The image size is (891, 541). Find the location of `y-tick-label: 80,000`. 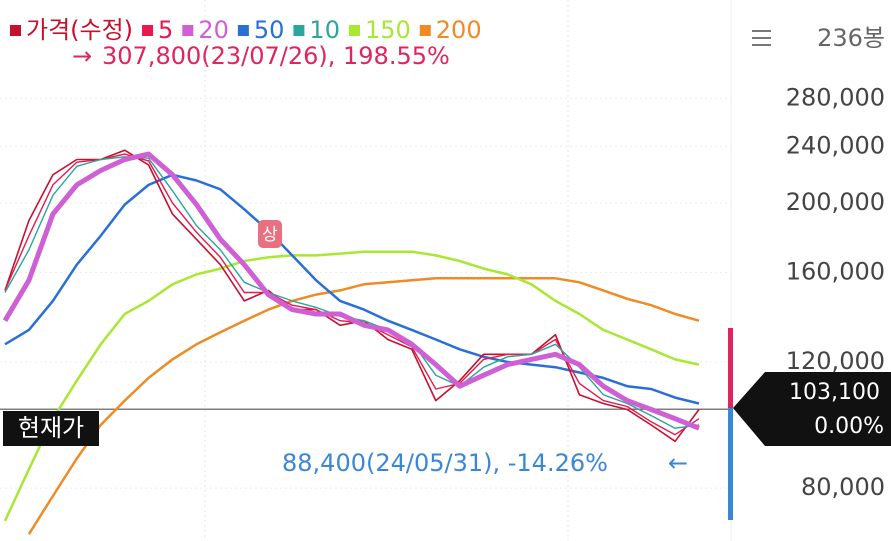

y-tick-label: 80,000 is located at coordinates (843, 487).